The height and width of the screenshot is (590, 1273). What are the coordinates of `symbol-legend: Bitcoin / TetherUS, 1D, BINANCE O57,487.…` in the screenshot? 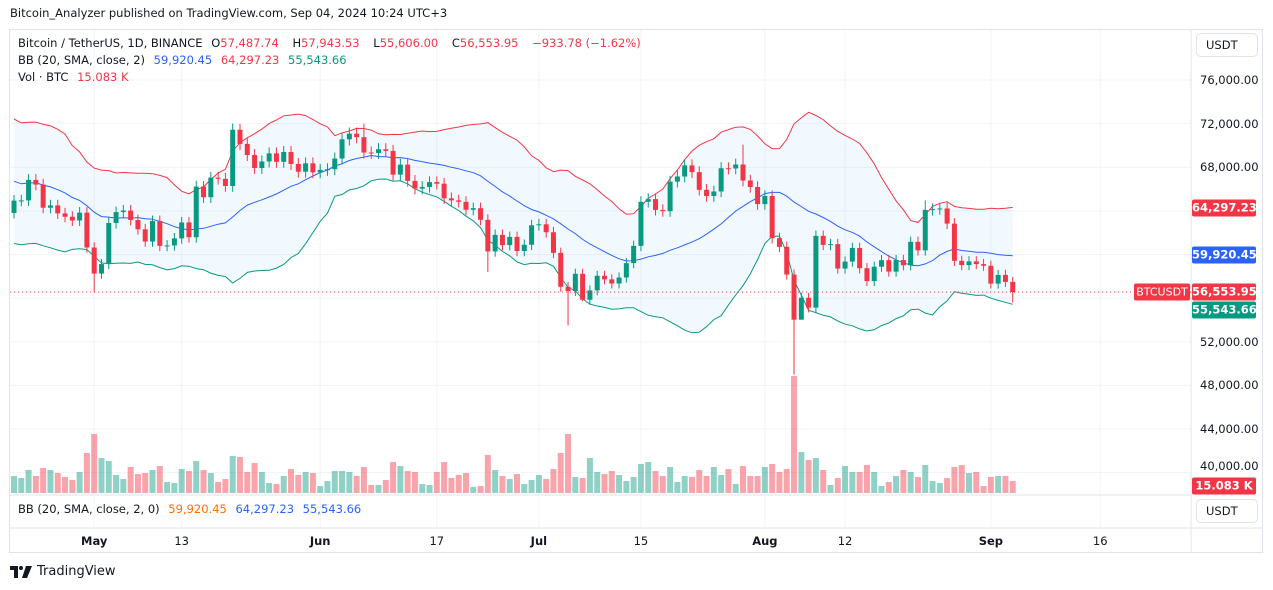 It's located at (332, 43).